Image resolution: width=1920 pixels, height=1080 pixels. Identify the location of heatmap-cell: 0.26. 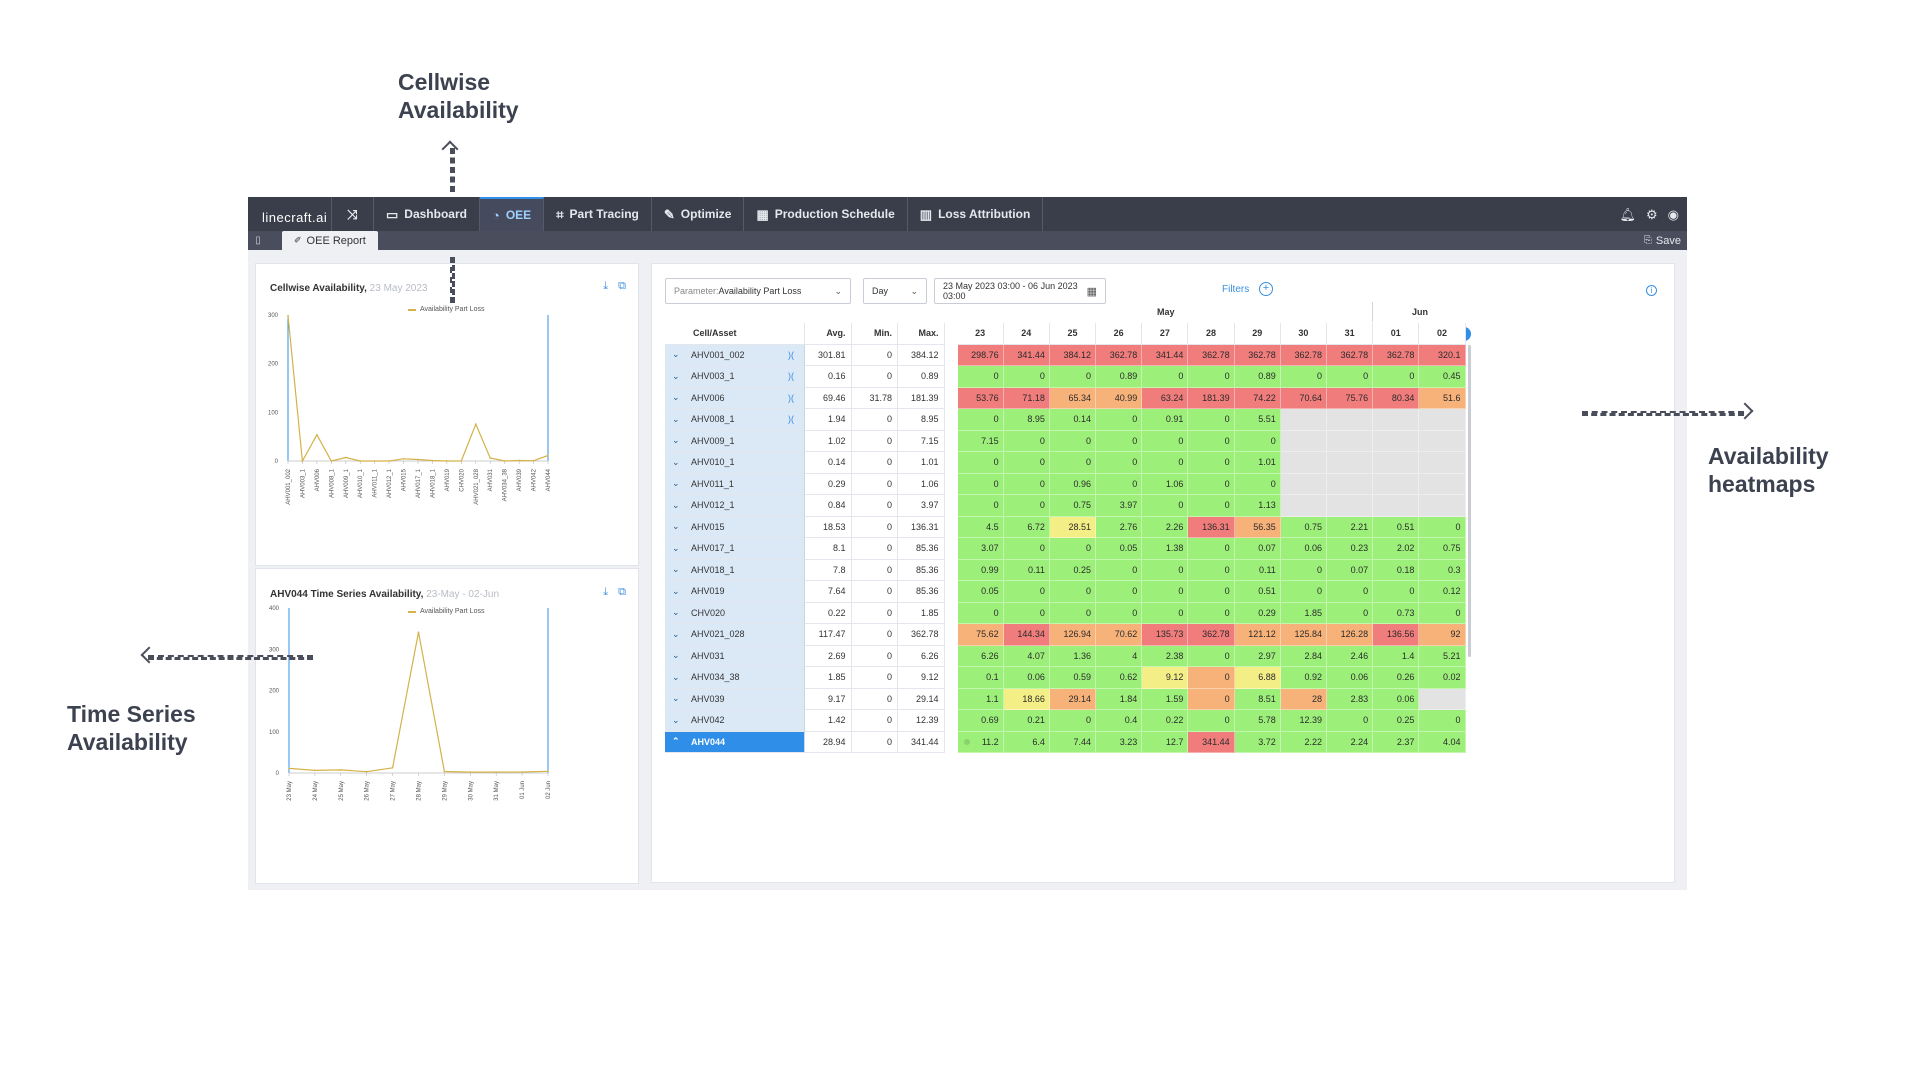
(1396, 678).